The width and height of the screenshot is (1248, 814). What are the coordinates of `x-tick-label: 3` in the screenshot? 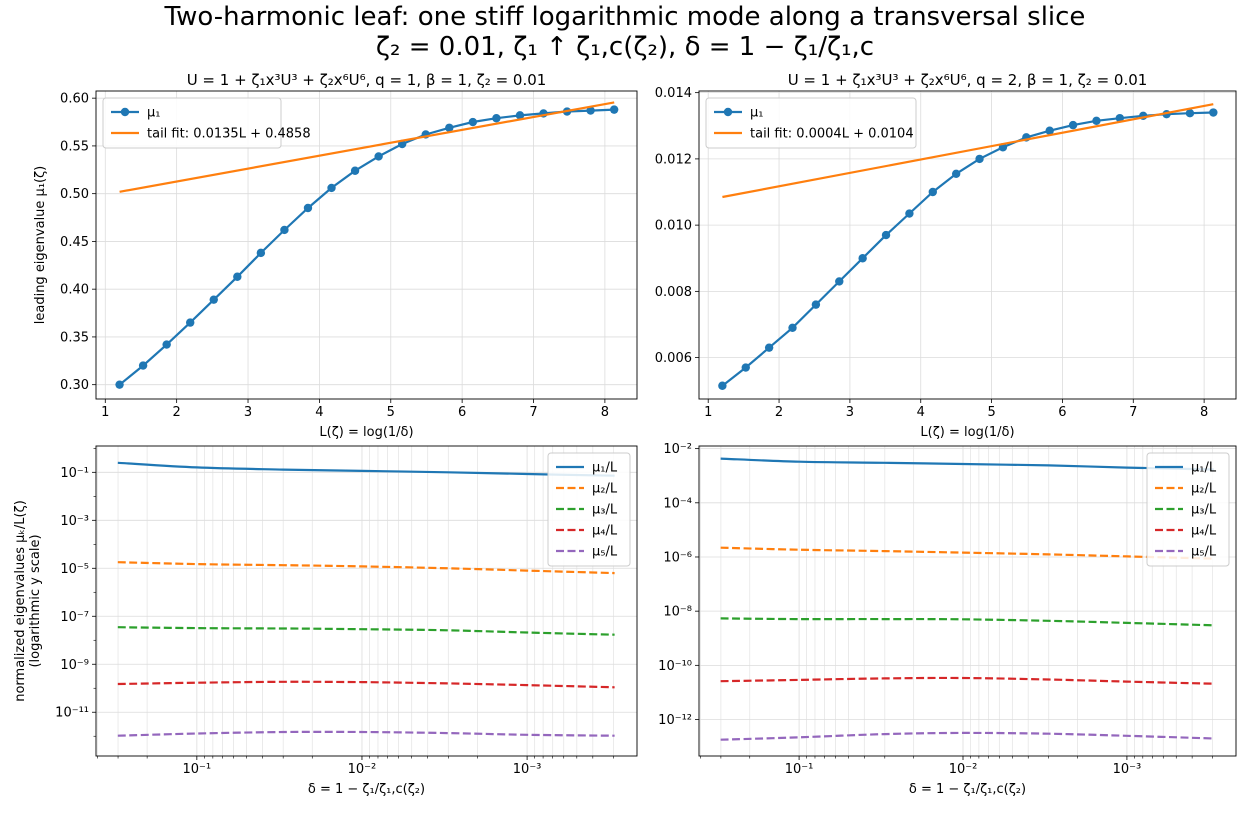 It's located at (850, 412).